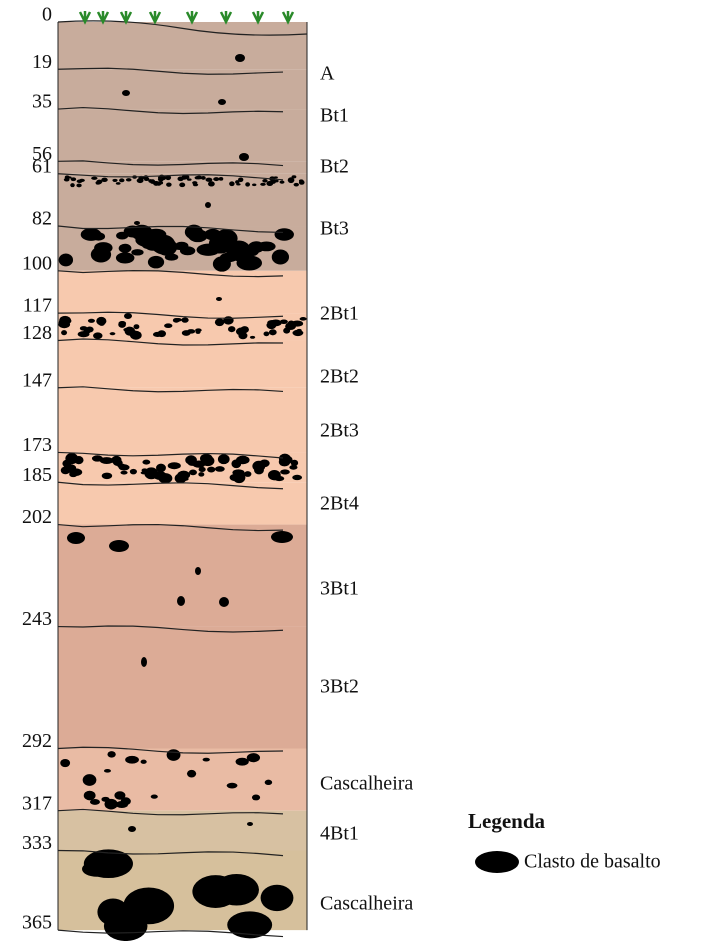 The height and width of the screenshot is (941, 721). What do you see at coordinates (42, 62) in the screenshot?
I see `depth-label: 19` at bounding box center [42, 62].